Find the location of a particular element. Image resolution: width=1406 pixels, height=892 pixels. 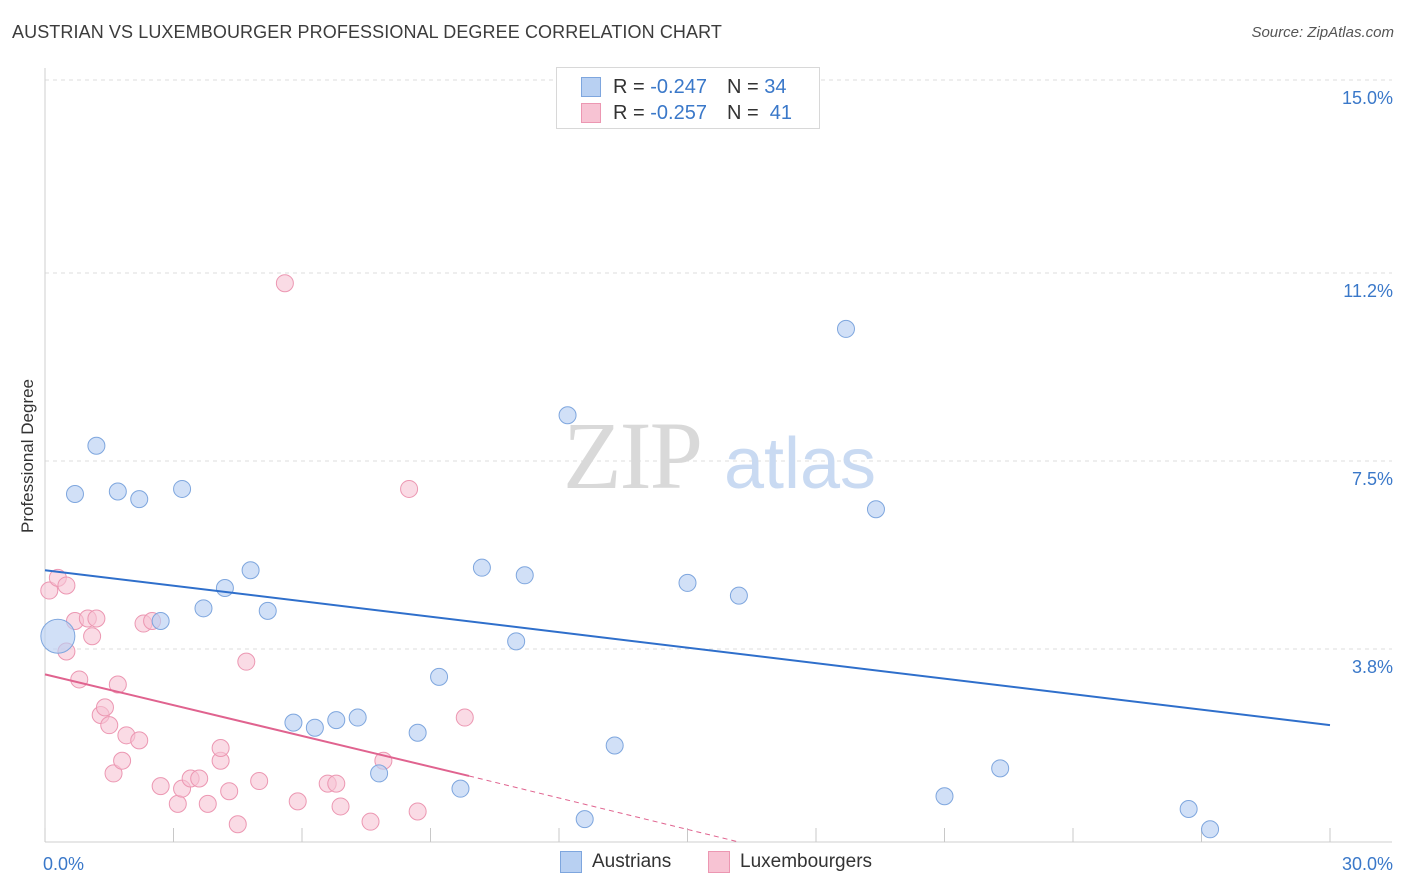

x-tick-label: 0.0% is located at coordinates (63, 864).